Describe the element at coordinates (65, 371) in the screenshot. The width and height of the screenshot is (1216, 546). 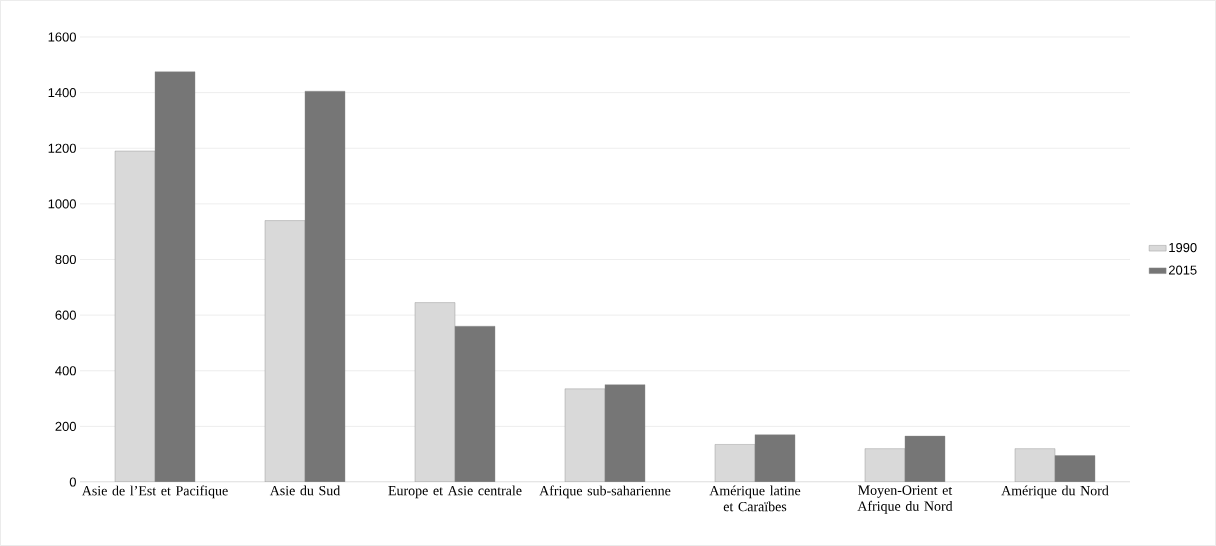
I see `y-tick-label: 400` at that location.